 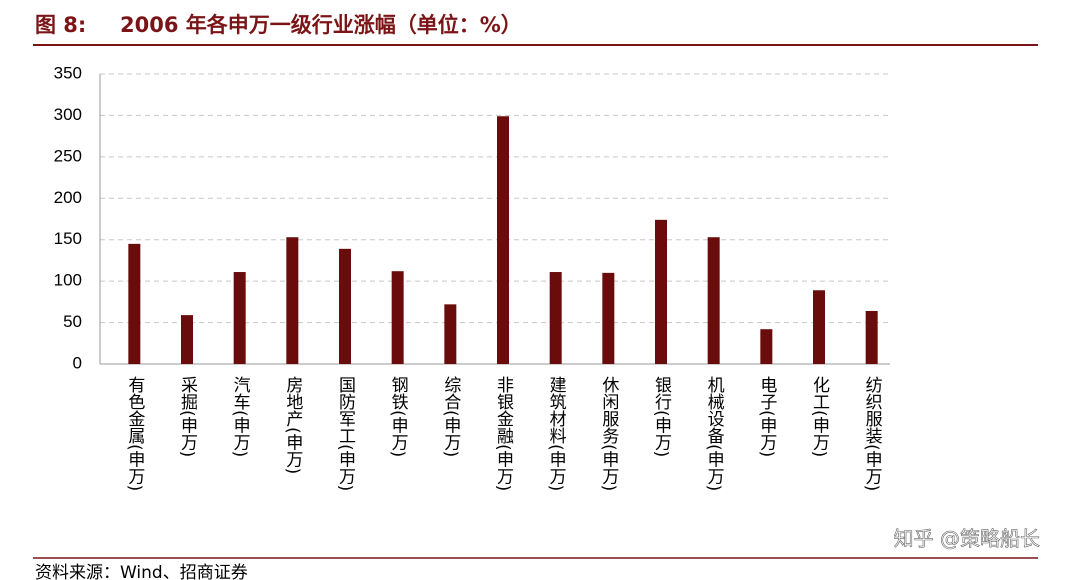 I want to click on watermark: 知乎 @策略船长, so click(x=967, y=539).